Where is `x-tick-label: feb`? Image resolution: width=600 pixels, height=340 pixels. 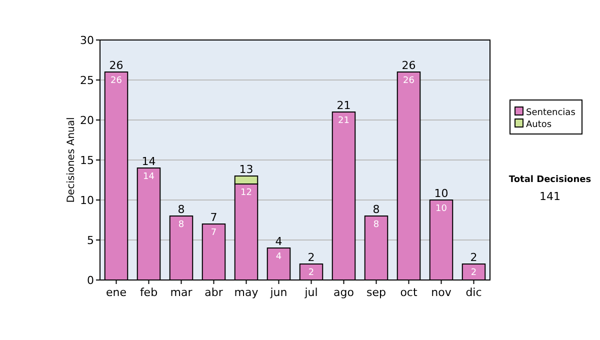
x-tick-label: feb is located at coordinates (149, 292).